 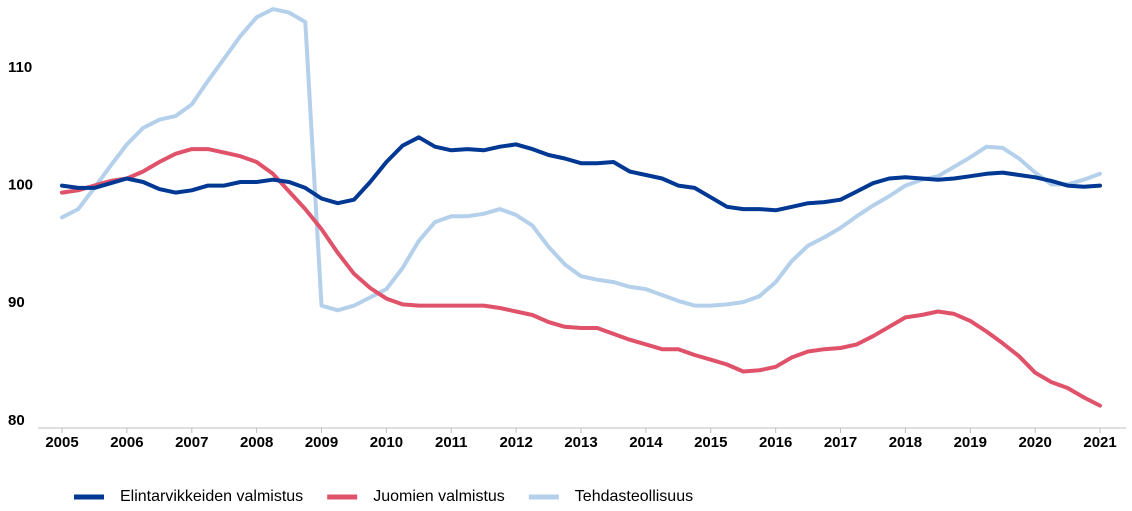 I want to click on y-tick-label: 90, so click(x=16, y=302).